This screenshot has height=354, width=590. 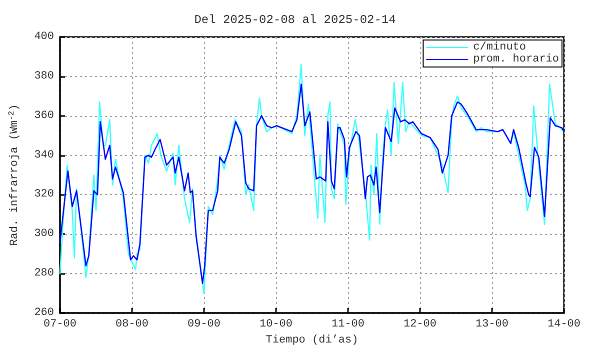 What do you see at coordinates (204, 324) in the screenshot?
I see `x-tick-label: 09-00` at bounding box center [204, 324].